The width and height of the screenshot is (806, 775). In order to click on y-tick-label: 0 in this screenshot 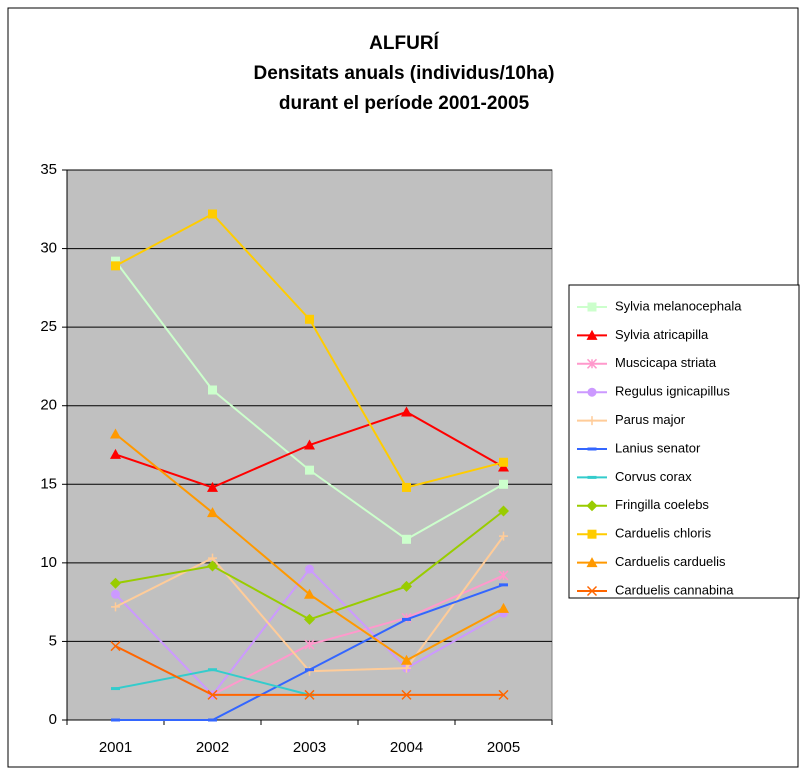, I will do `click(53, 719)`.